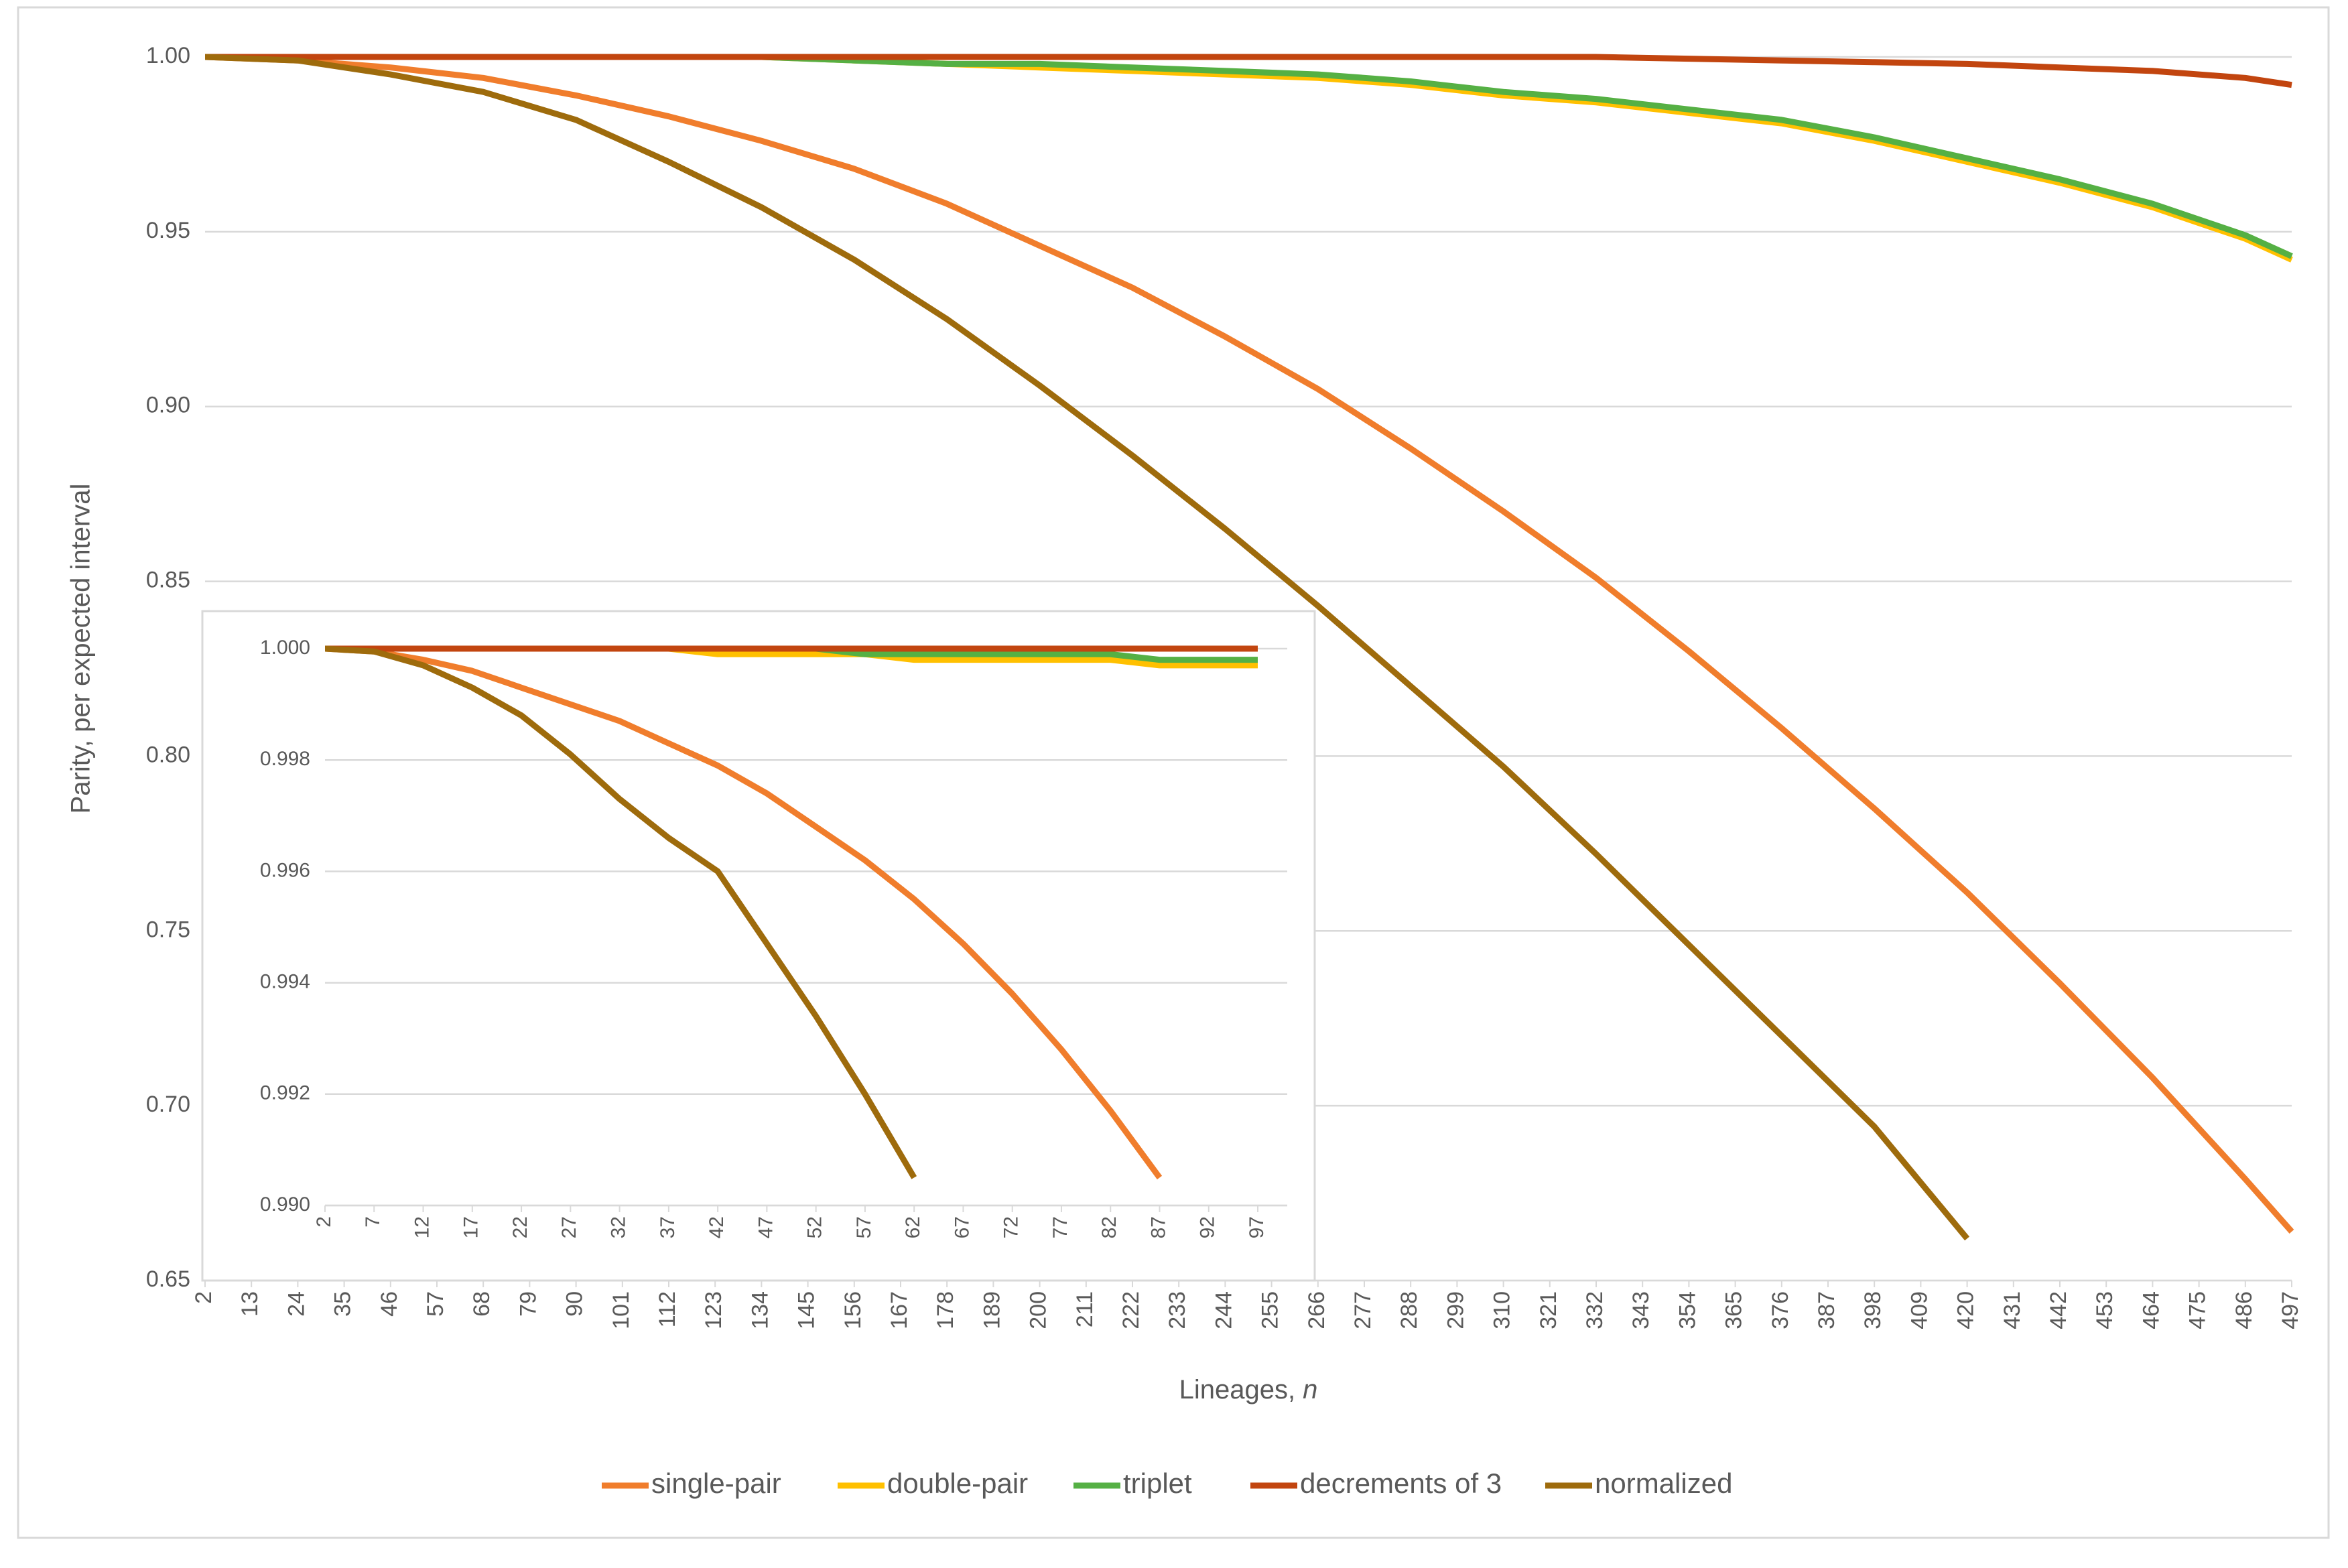 The height and width of the screenshot is (1568, 2348). I want to click on legend-label: single-pair, so click(716, 1483).